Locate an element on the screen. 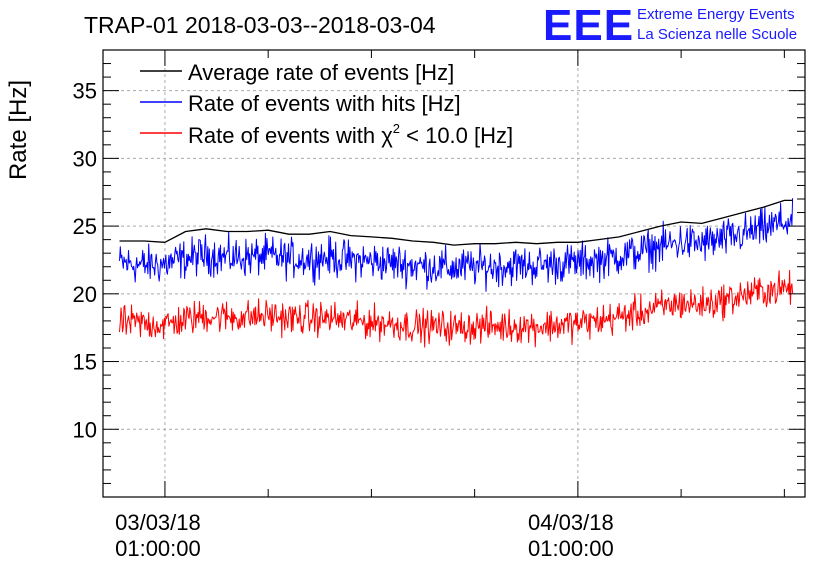 Image resolution: width=836 pixels, height=572 pixels. y-tick-label: 30 is located at coordinates (85, 158).